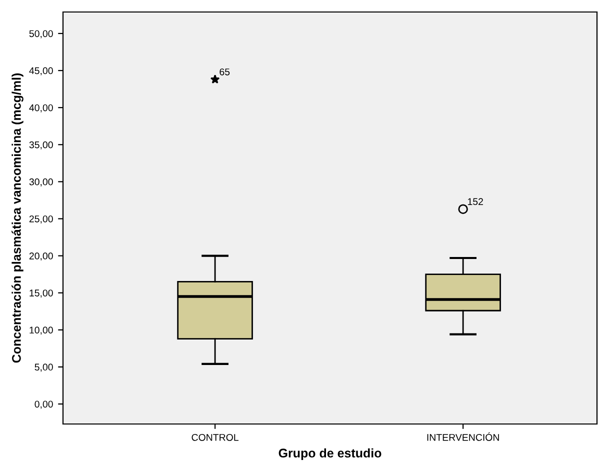  What do you see at coordinates (41, 145) in the screenshot?
I see `y-tick-label: 35,00` at bounding box center [41, 145].